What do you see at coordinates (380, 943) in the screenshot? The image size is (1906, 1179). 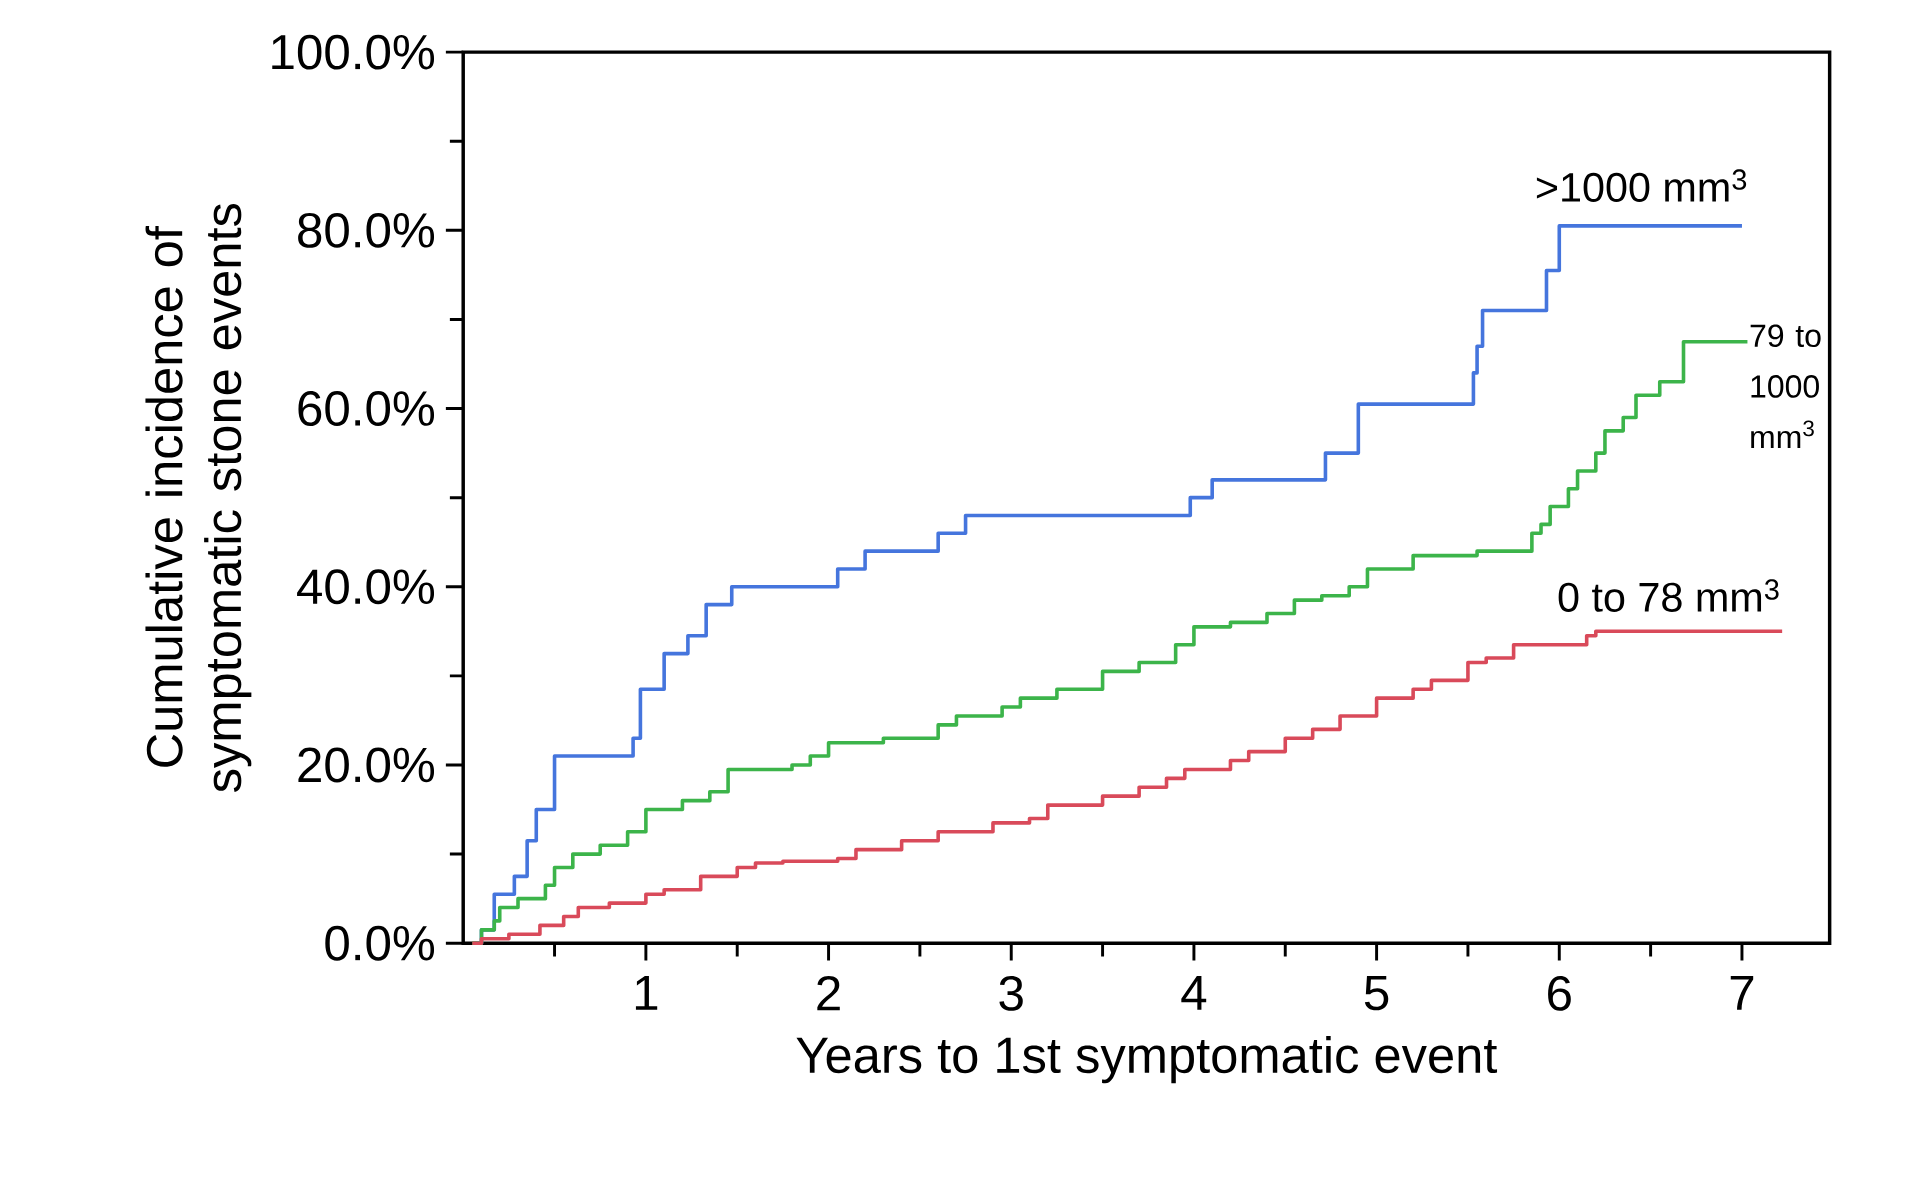 I see `y-tick-label: 0.0%` at bounding box center [380, 943].